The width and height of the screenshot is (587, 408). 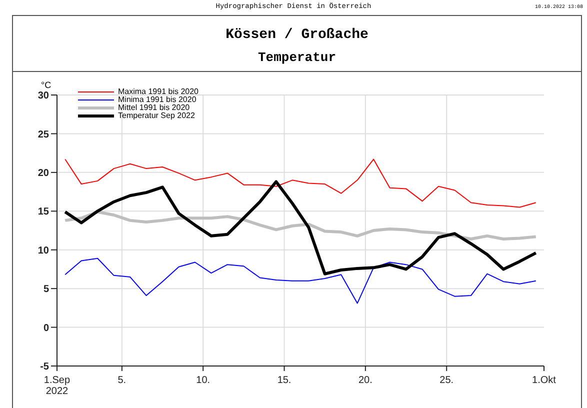 I want to click on y-tick-label: 25, so click(x=44, y=134).